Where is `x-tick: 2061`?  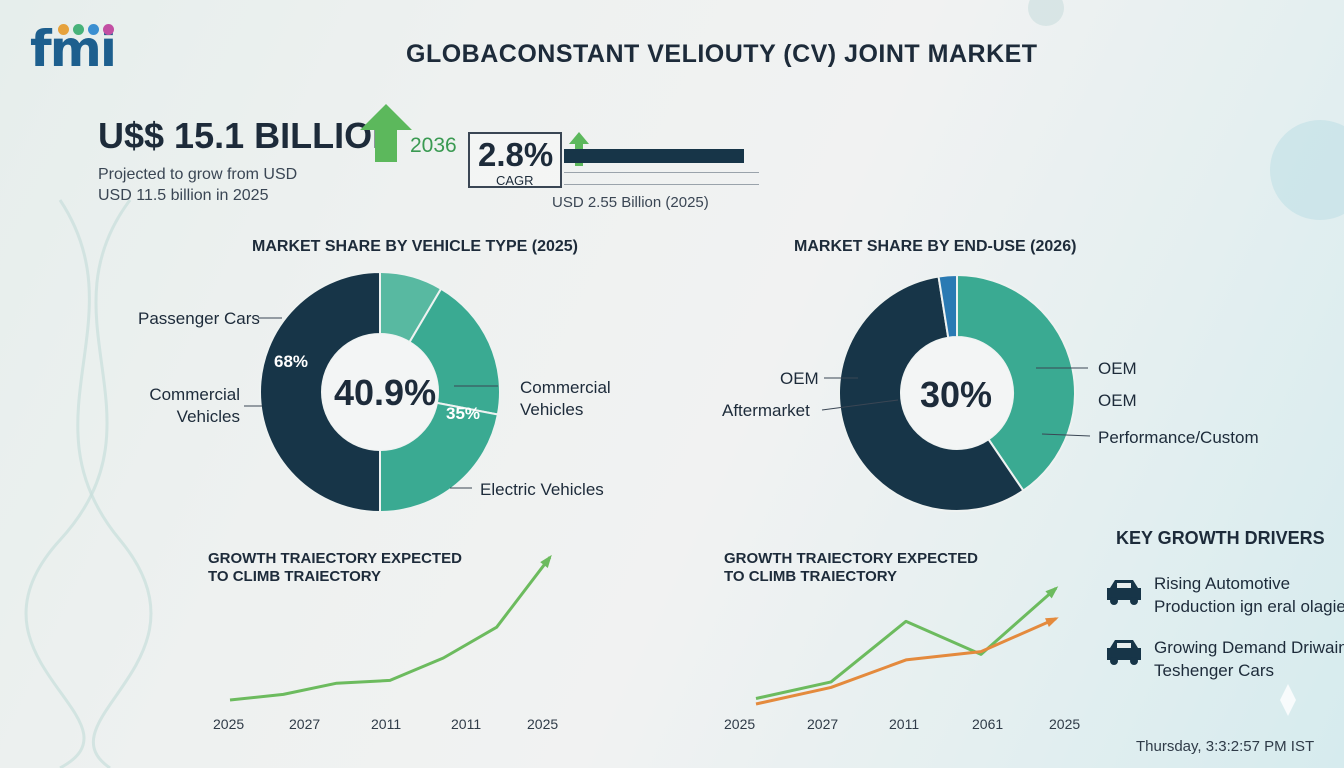
x-tick: 2061 is located at coordinates (988, 724).